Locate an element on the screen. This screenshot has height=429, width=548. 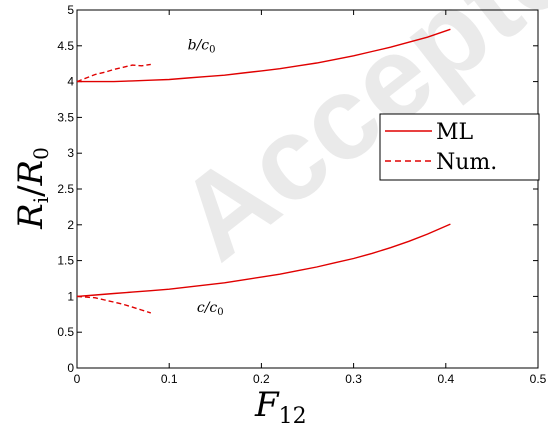
y-axis-title-sub-0: 0 is located at coordinates (41, 153).